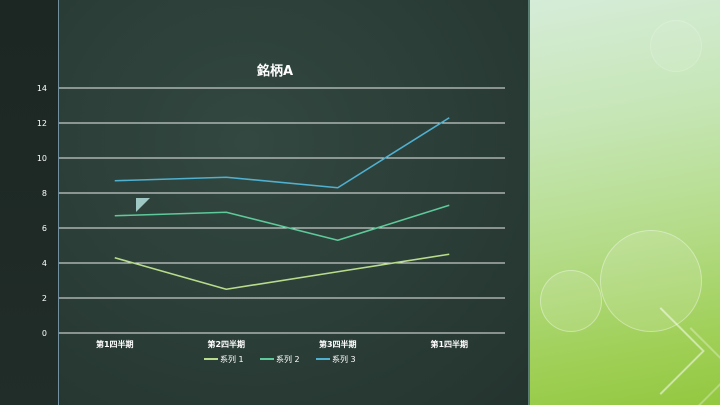 Image resolution: width=720 pixels, height=405 pixels. What do you see at coordinates (338, 344) in the screenshot?
I see `x-tick-label: 第3四半期` at bounding box center [338, 344].